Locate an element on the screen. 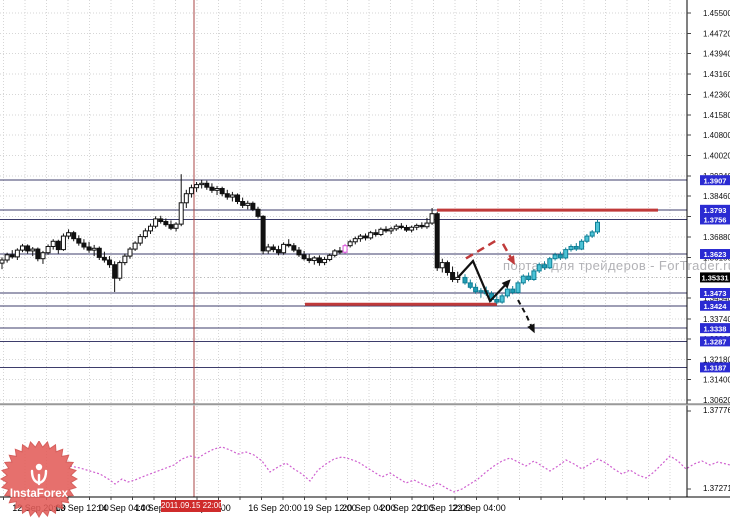  price-level-box-label: 1.3187 is located at coordinates (715, 368).